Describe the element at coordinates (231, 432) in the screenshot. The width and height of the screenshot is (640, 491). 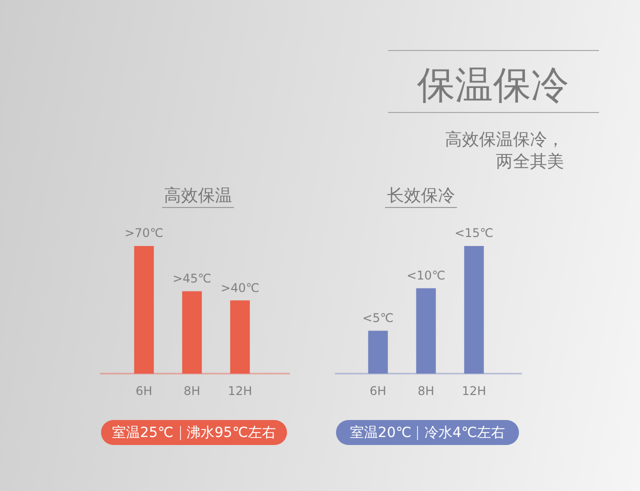
I see `text: 沸水95℃左右` at that location.